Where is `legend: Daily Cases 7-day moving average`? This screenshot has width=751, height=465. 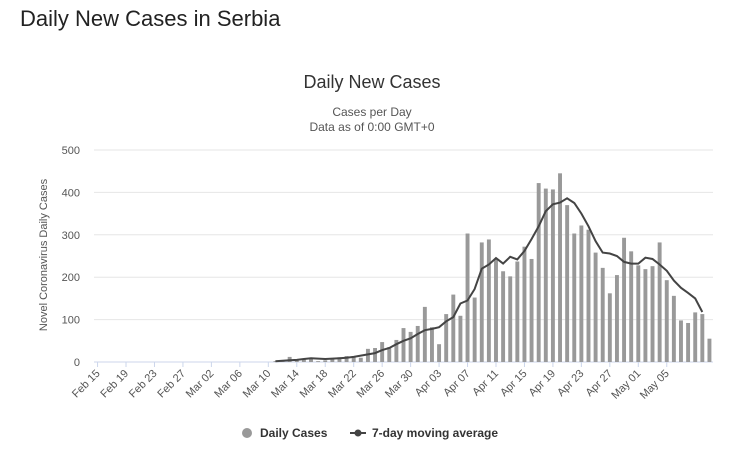 legend: Daily Cases 7-day moving average is located at coordinates (370, 433).